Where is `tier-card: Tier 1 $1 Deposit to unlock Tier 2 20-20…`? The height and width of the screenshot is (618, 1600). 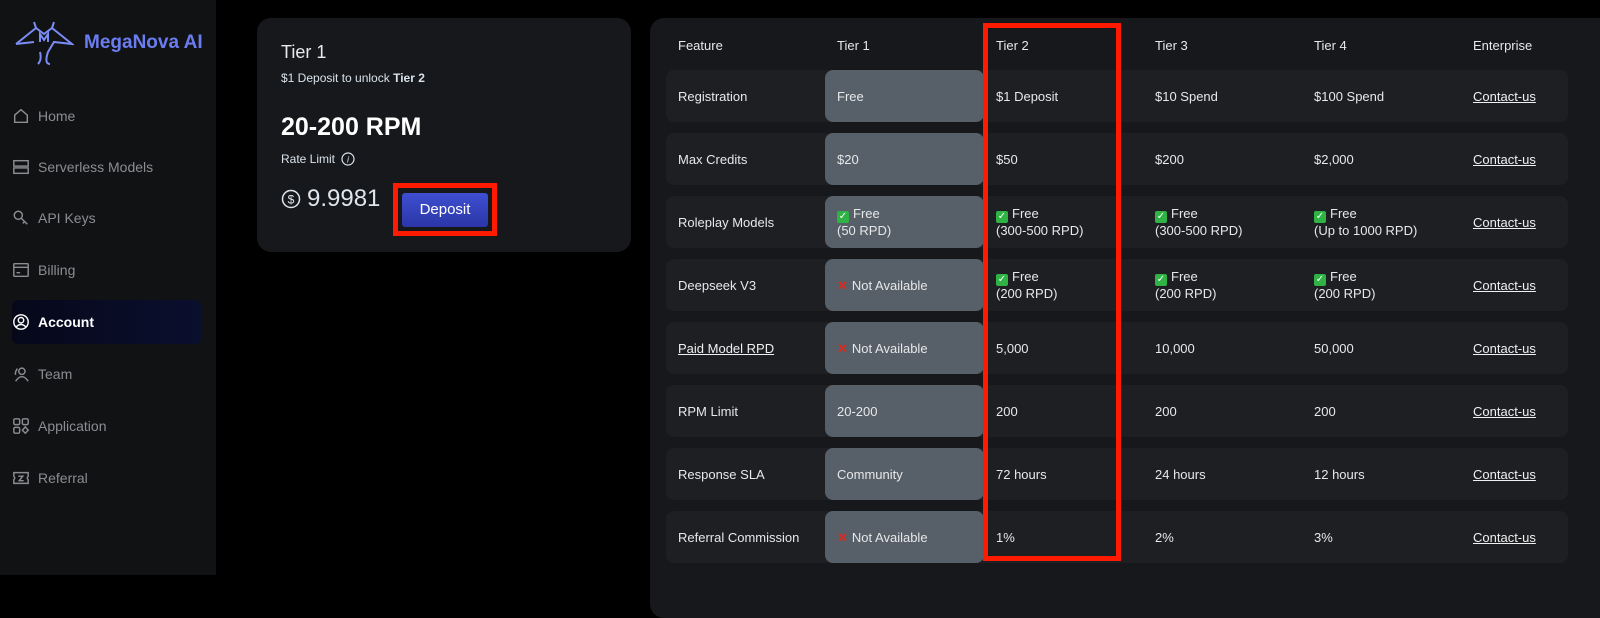 tier-card: Tier 1 $1 Deposit to unlock Tier 2 20-20… is located at coordinates (444, 135).